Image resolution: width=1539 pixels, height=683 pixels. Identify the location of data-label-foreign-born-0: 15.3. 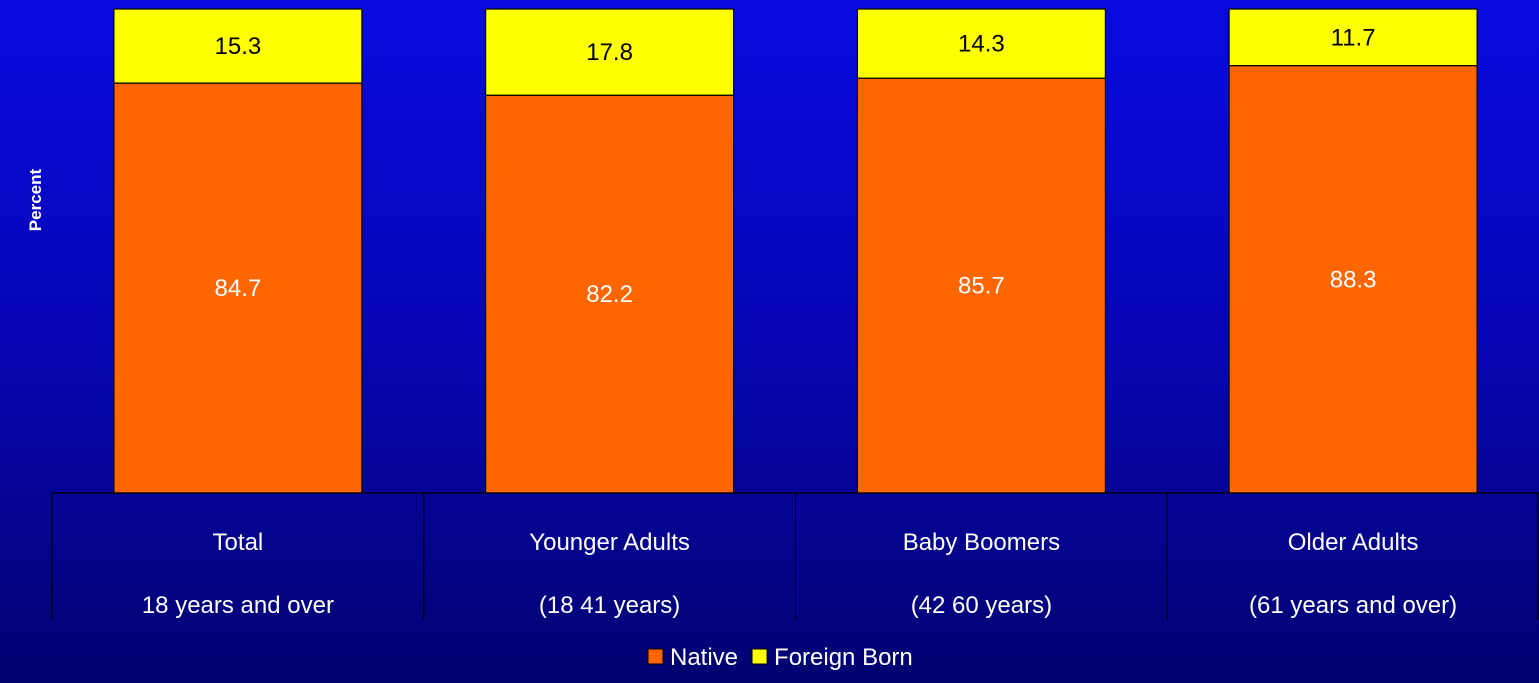
(238, 46).